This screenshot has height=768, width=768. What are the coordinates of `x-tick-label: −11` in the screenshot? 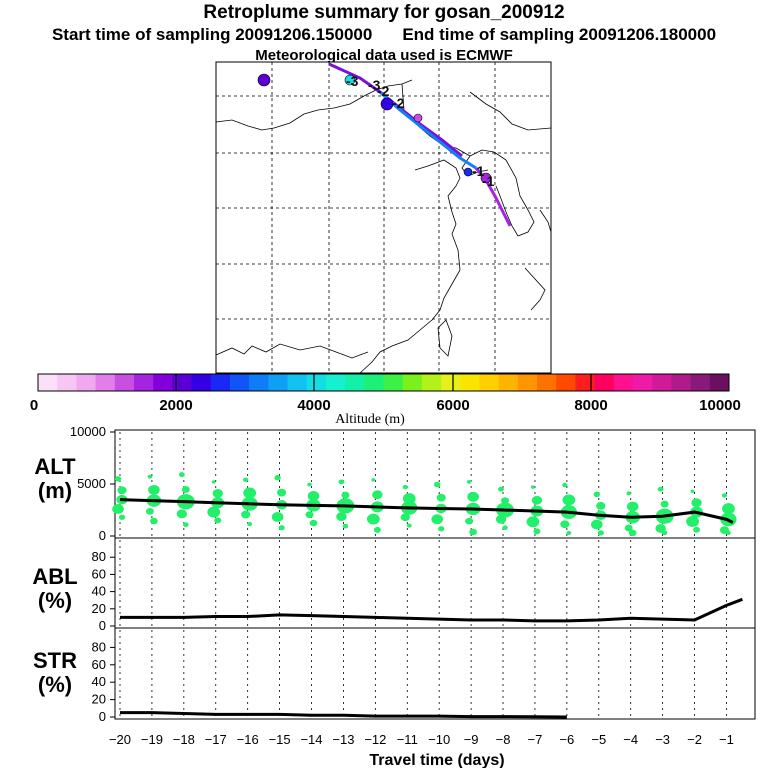 It's located at (407, 739).